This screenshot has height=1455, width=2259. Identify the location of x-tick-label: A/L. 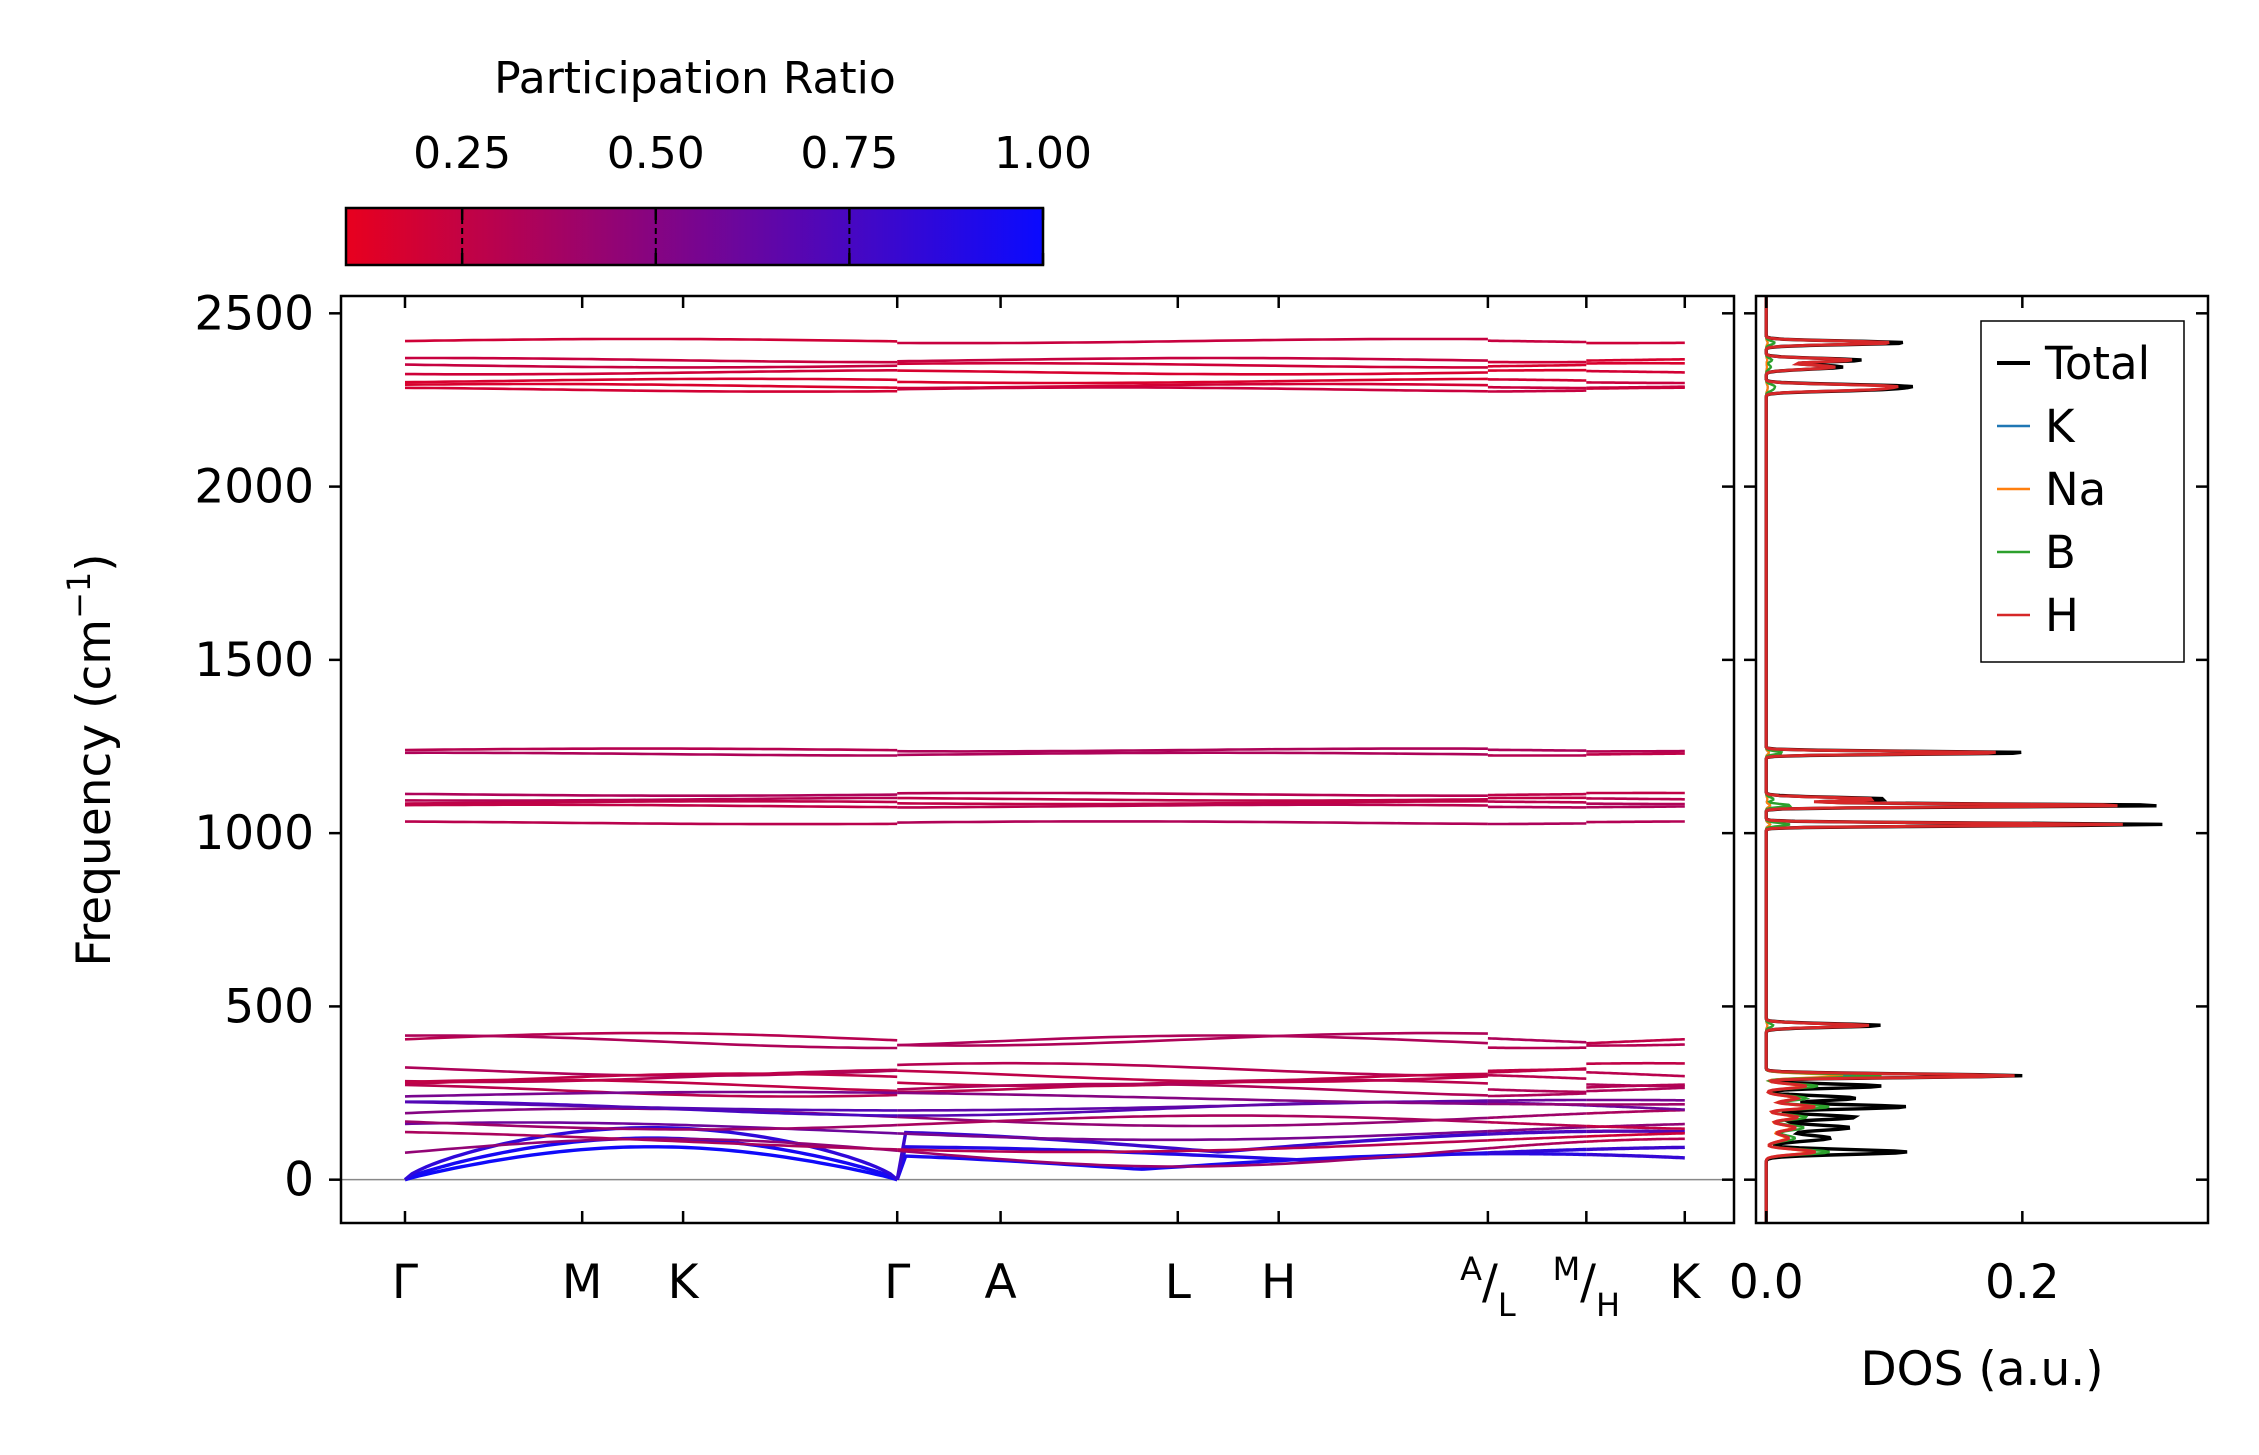
(1488, 1287).